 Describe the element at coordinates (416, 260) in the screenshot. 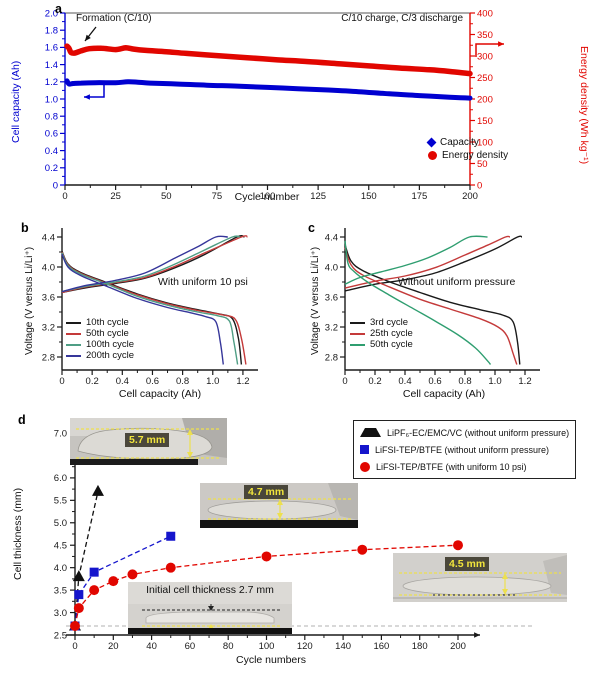

I see `50th-cycle-charge-curve` at that location.